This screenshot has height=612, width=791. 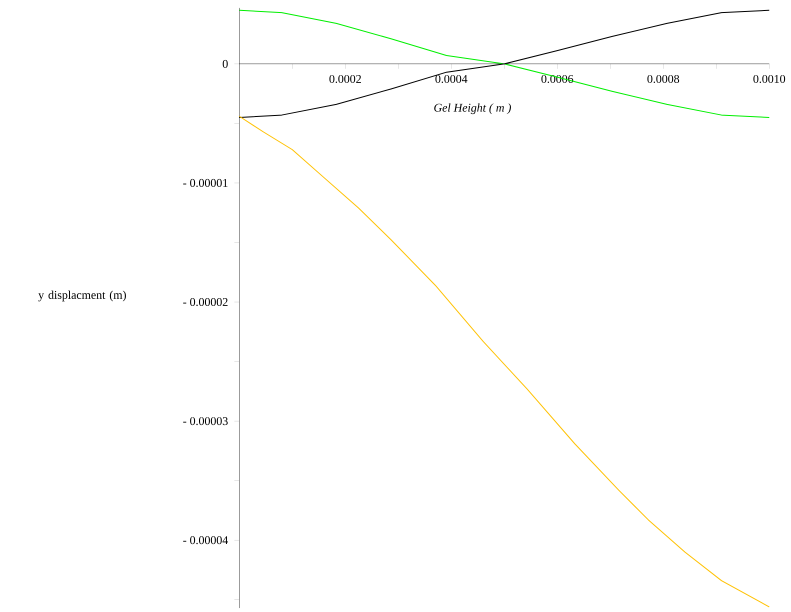 I want to click on x-axis-title: Gel Height ( m ), so click(x=472, y=108).